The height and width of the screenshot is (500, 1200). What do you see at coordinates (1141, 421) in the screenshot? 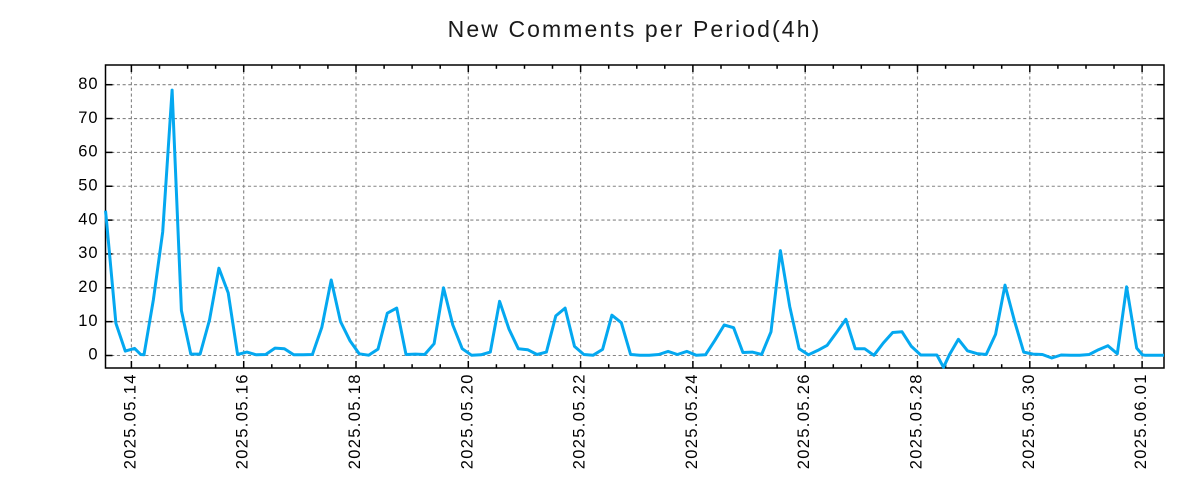
I see `svg-text: 2025.06.01` at bounding box center [1141, 421].